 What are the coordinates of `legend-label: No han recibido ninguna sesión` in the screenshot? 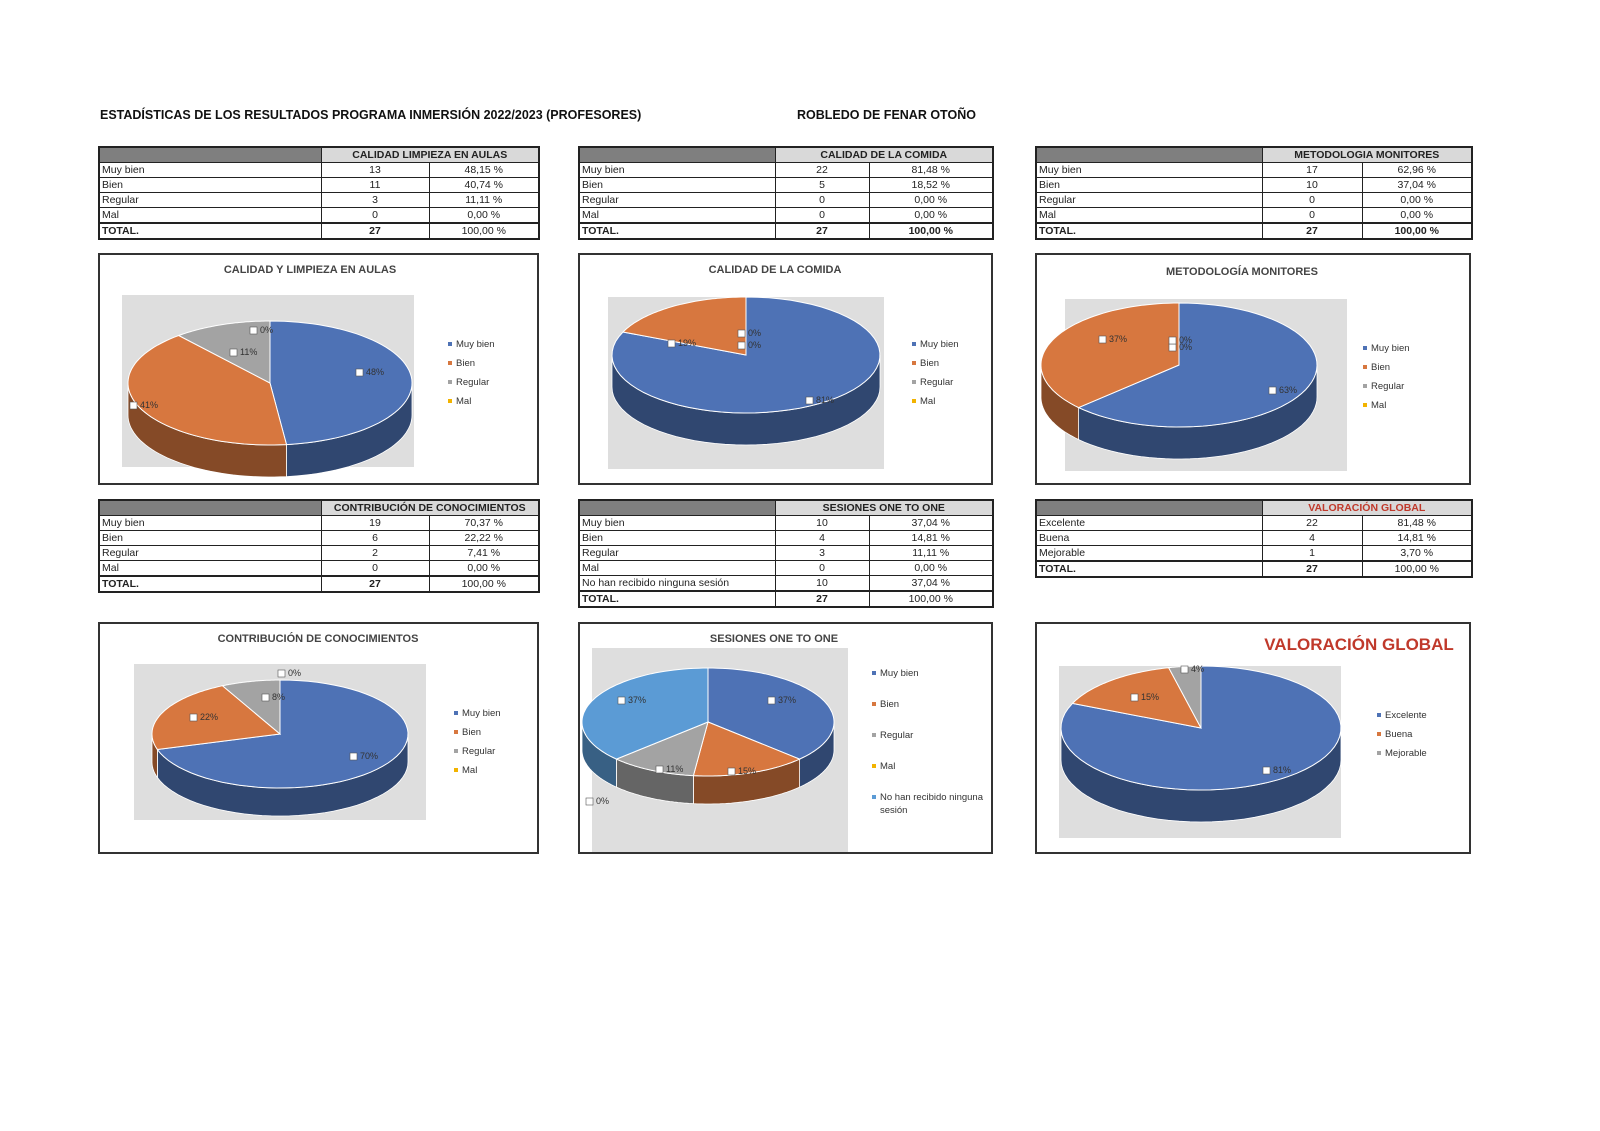 It's located at (932, 804).